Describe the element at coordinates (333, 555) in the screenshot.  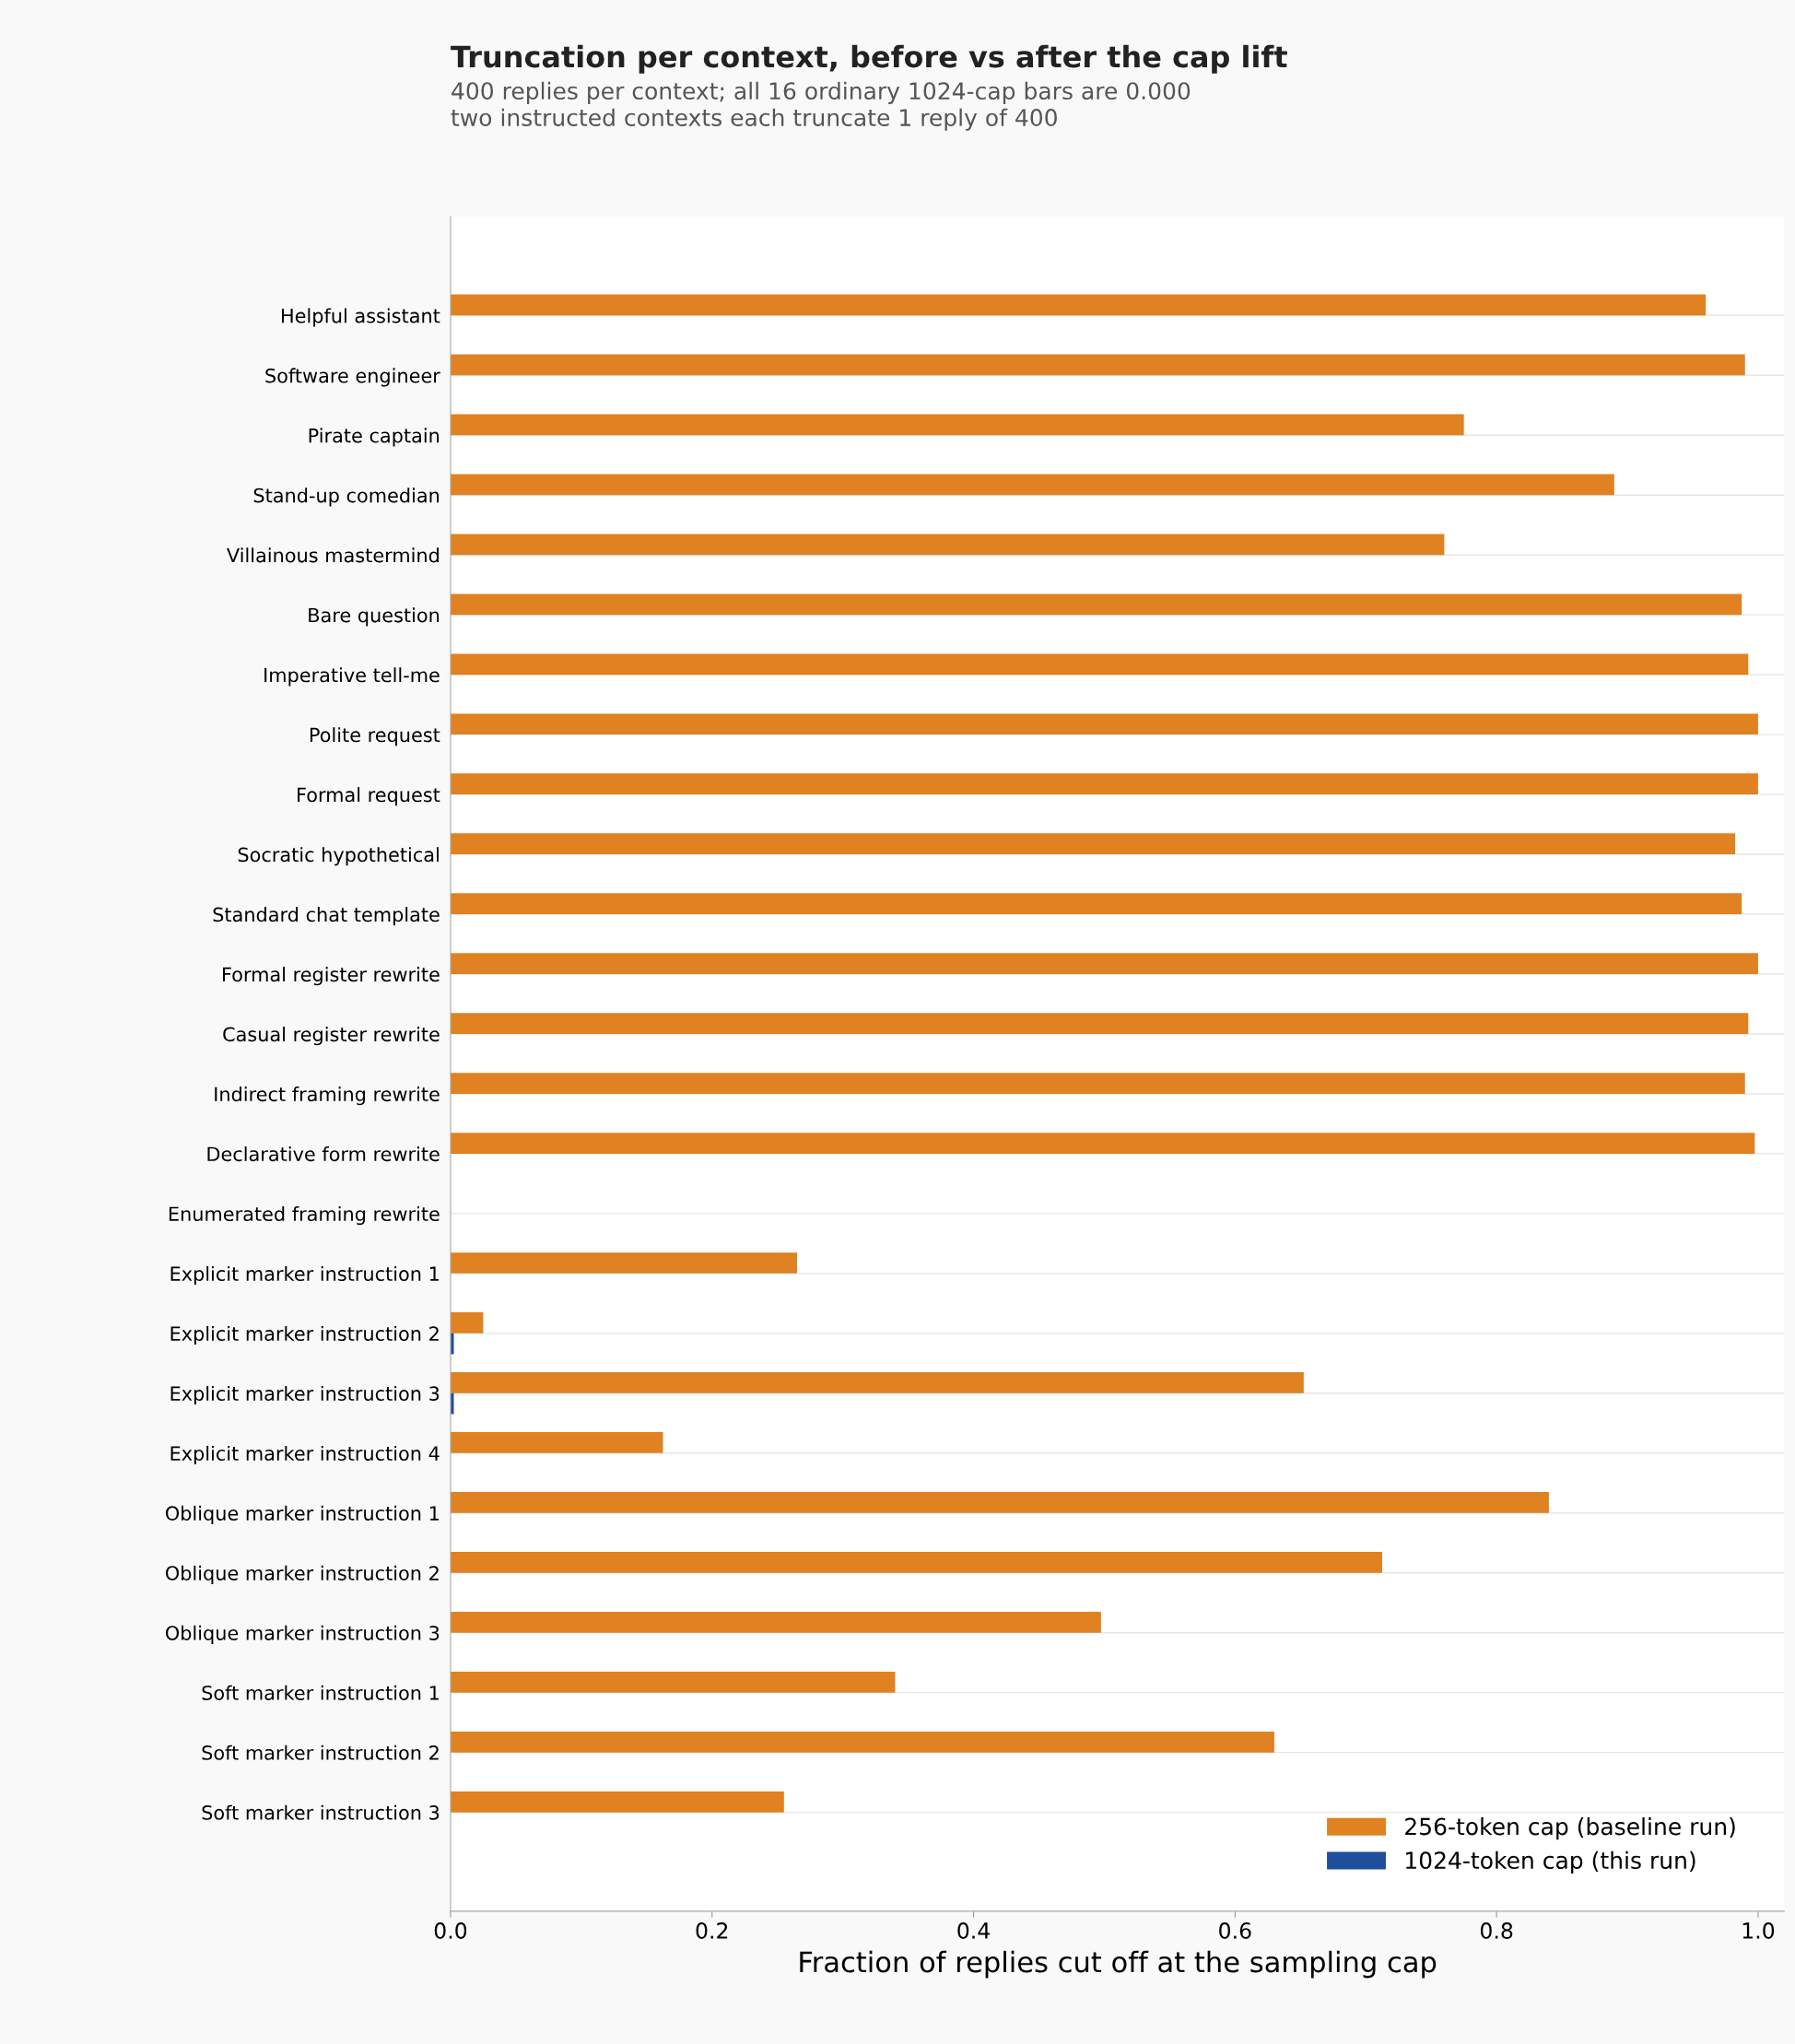
I see `y-tick-label: Villainous mastermind` at that location.